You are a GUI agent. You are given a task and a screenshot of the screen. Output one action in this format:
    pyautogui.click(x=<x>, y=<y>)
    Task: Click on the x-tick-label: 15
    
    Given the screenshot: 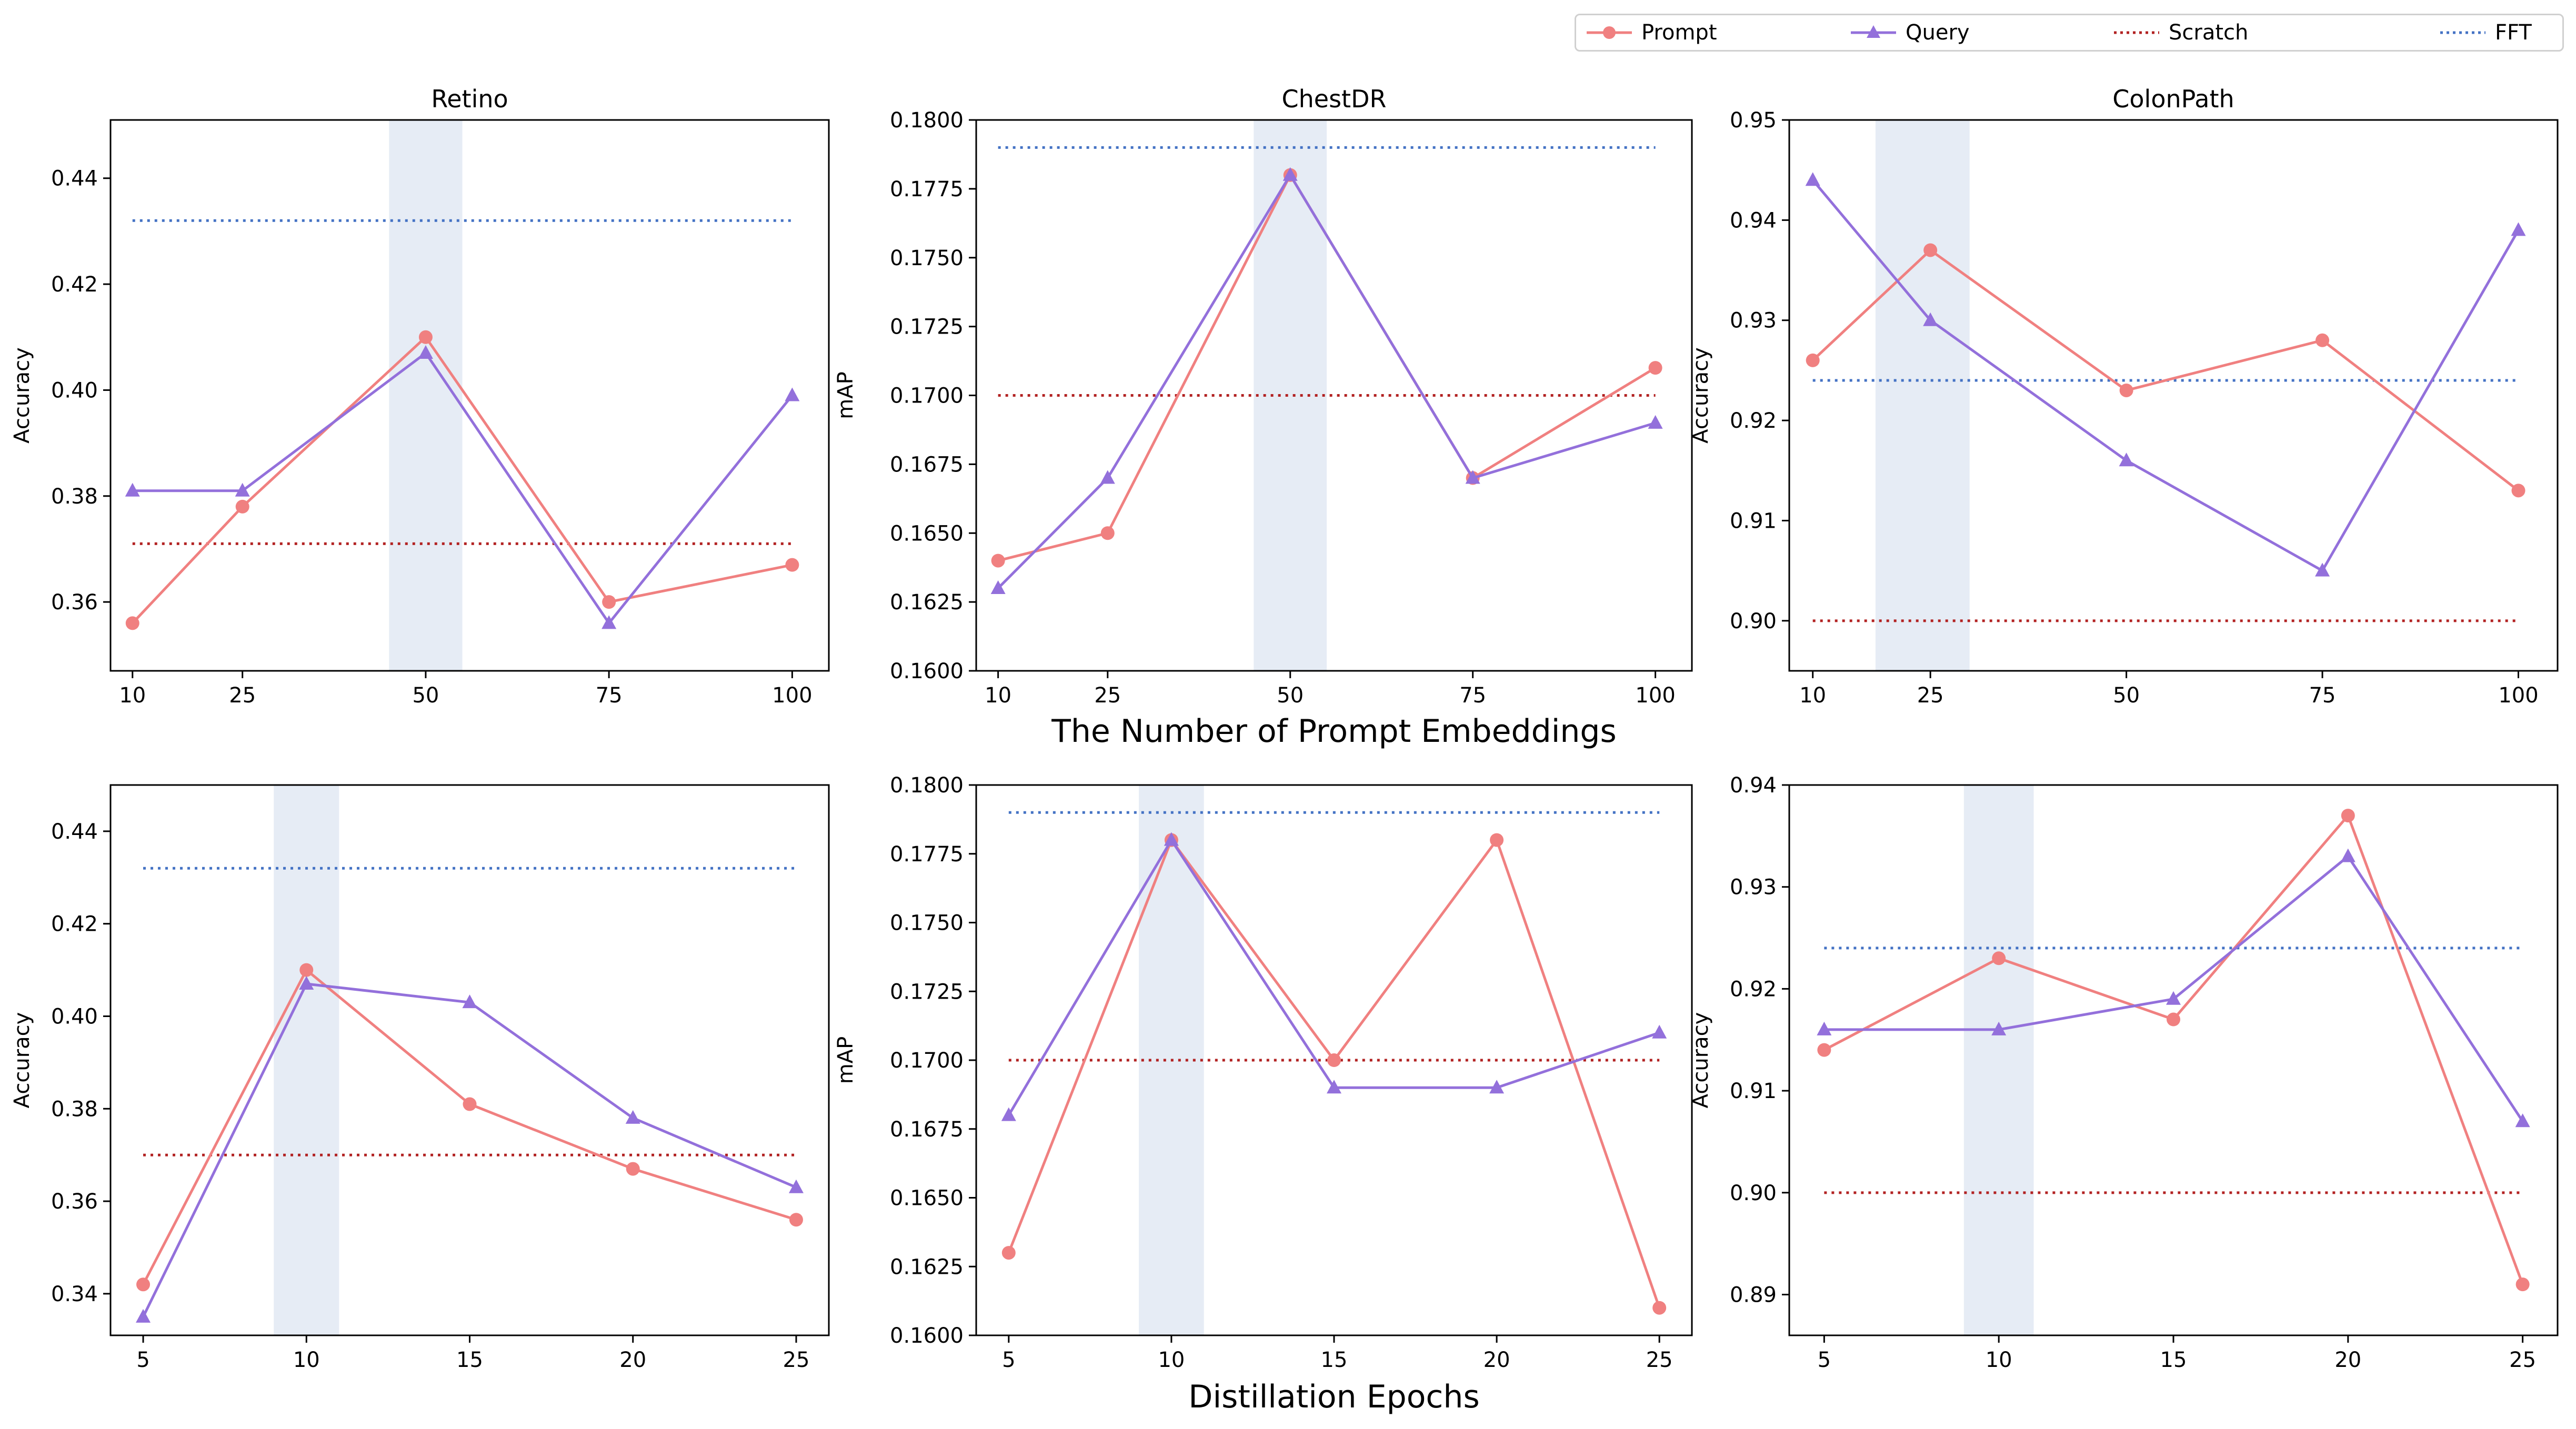 What is the action you would take?
    pyautogui.click(x=1334, y=1360)
    